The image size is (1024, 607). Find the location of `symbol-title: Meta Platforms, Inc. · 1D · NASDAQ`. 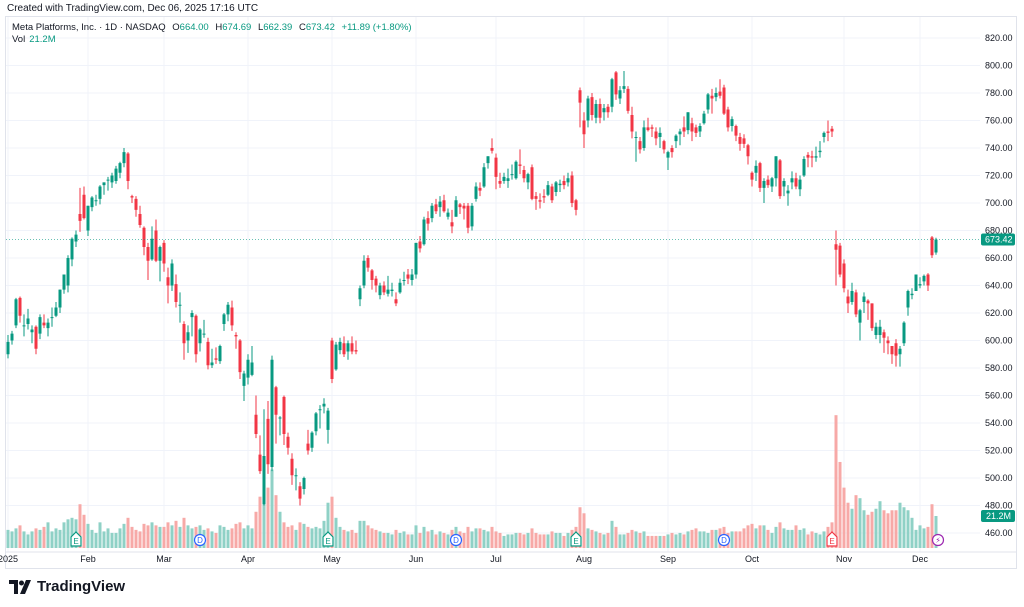

symbol-title: Meta Platforms, Inc. · 1D · NASDAQ is located at coordinates (89, 27).